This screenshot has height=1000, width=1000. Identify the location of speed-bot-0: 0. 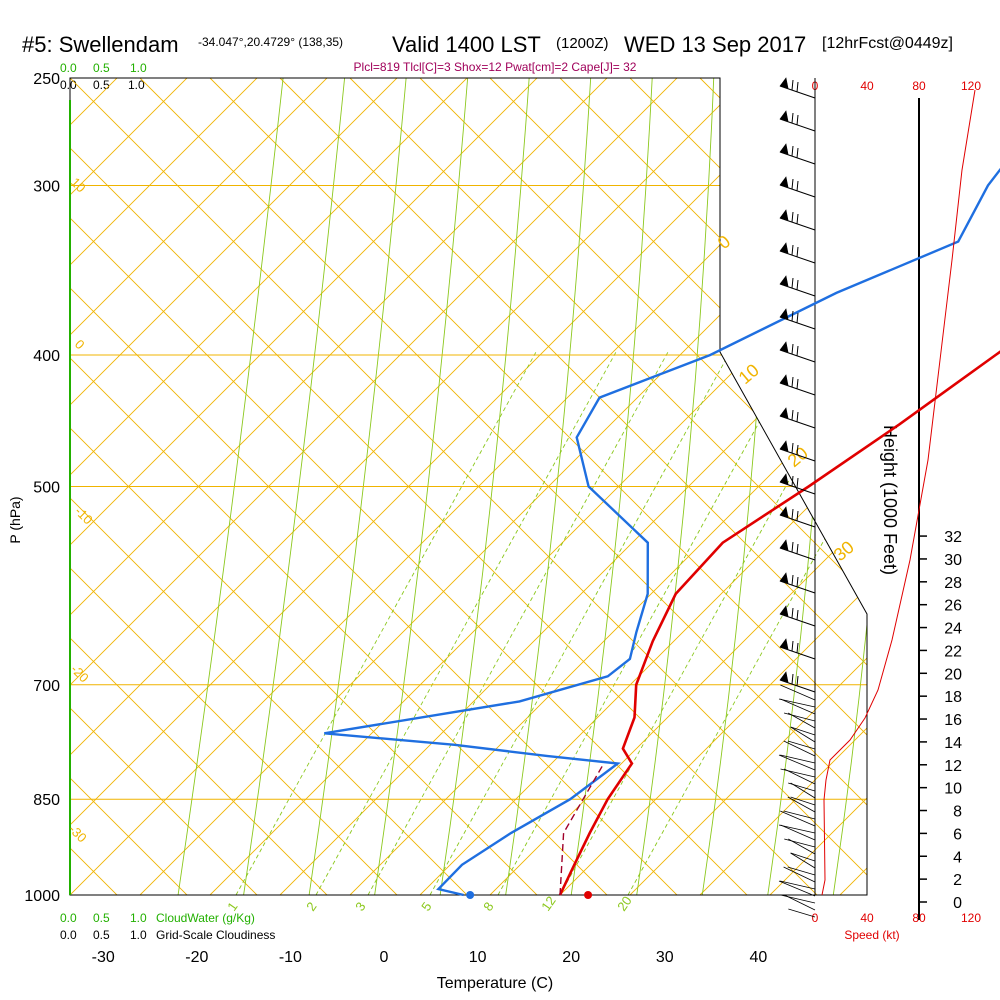
(815, 918).